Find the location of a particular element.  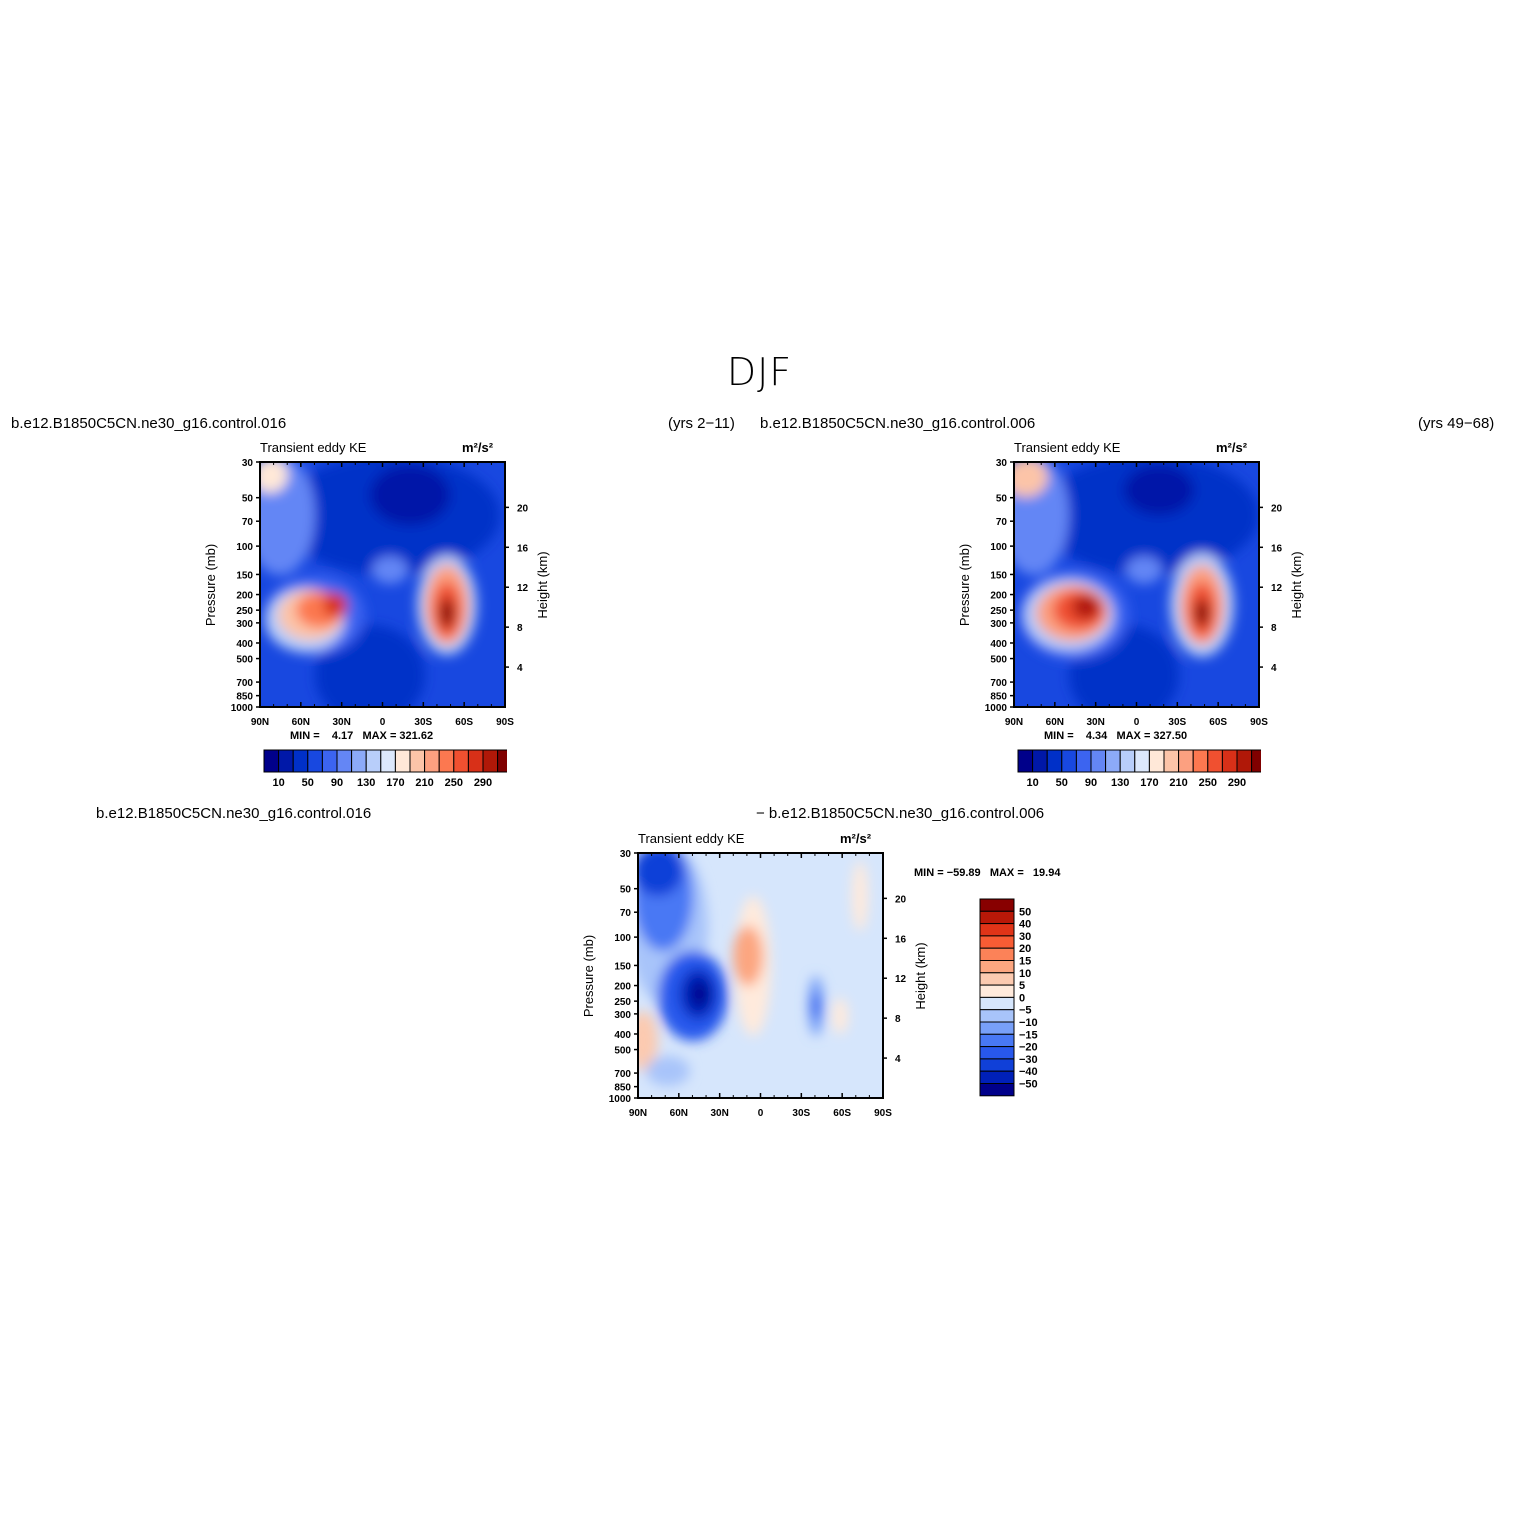

panel-1-ylabel-right: Height (km) is located at coordinates (542, 584).